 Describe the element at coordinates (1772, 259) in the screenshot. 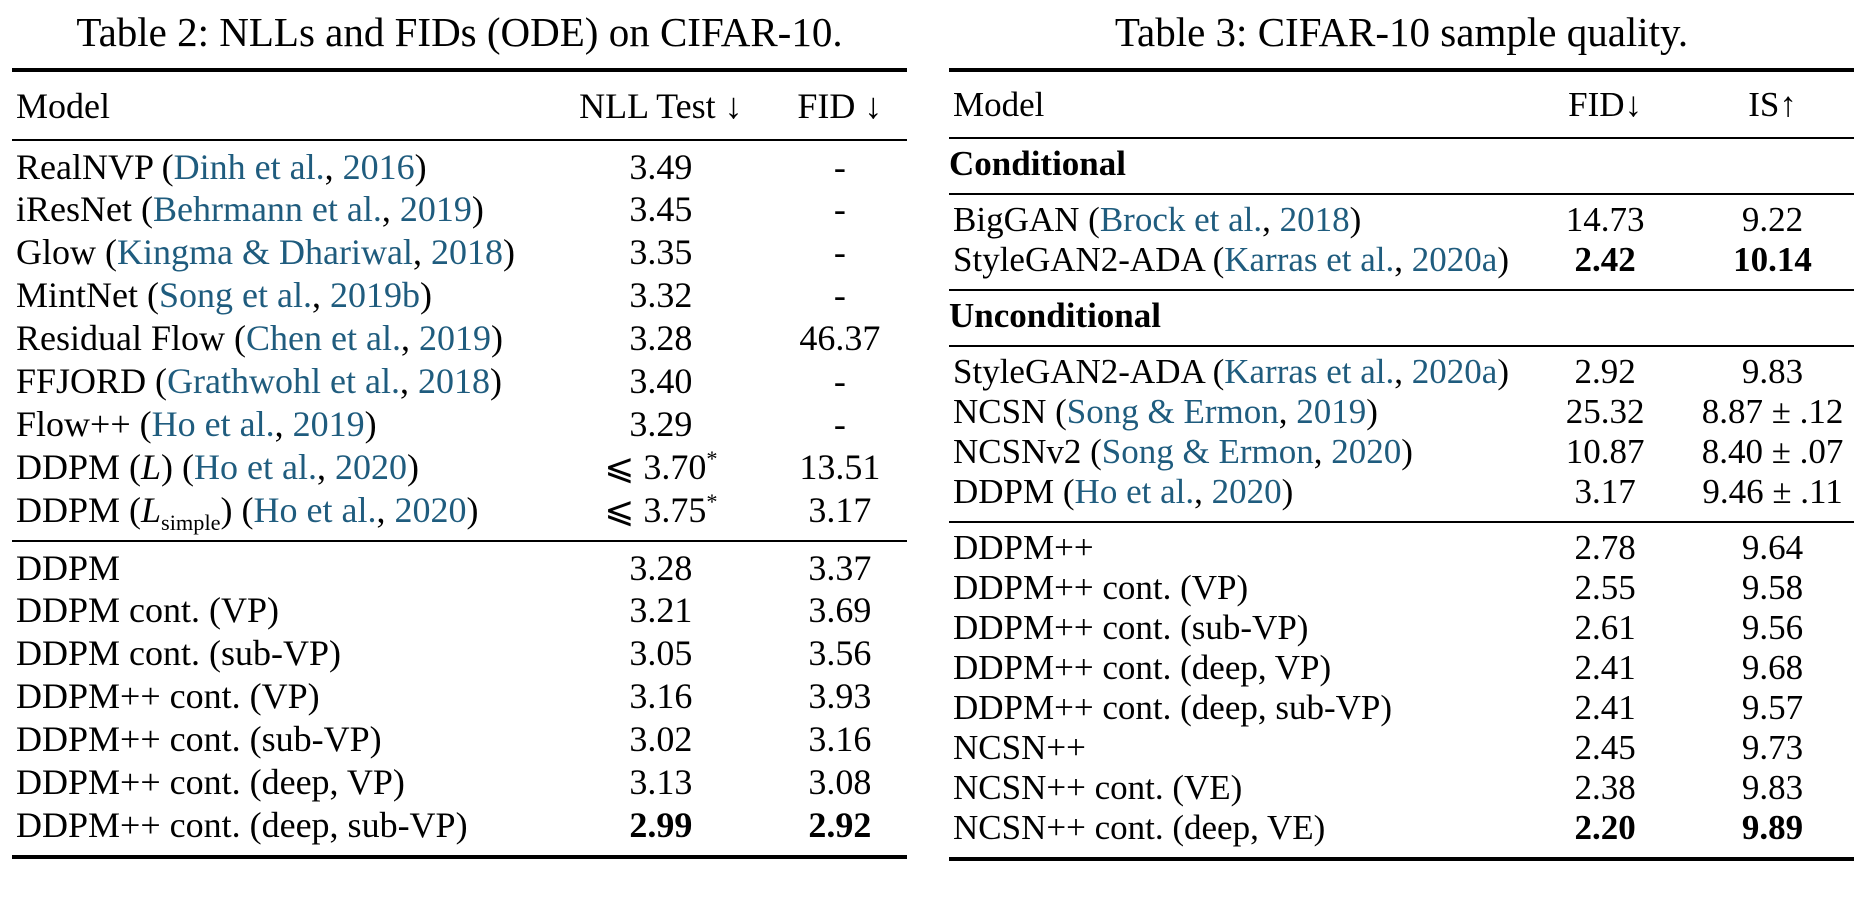

I see `is-cell: 10.14` at that location.